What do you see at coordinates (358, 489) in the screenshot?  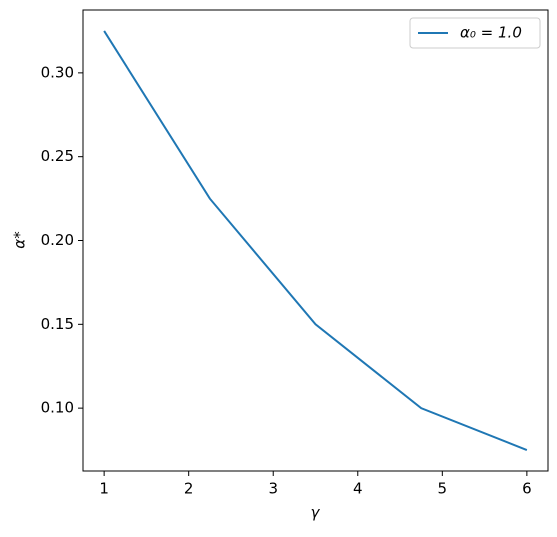 I see `x-tick-label: 4` at bounding box center [358, 489].